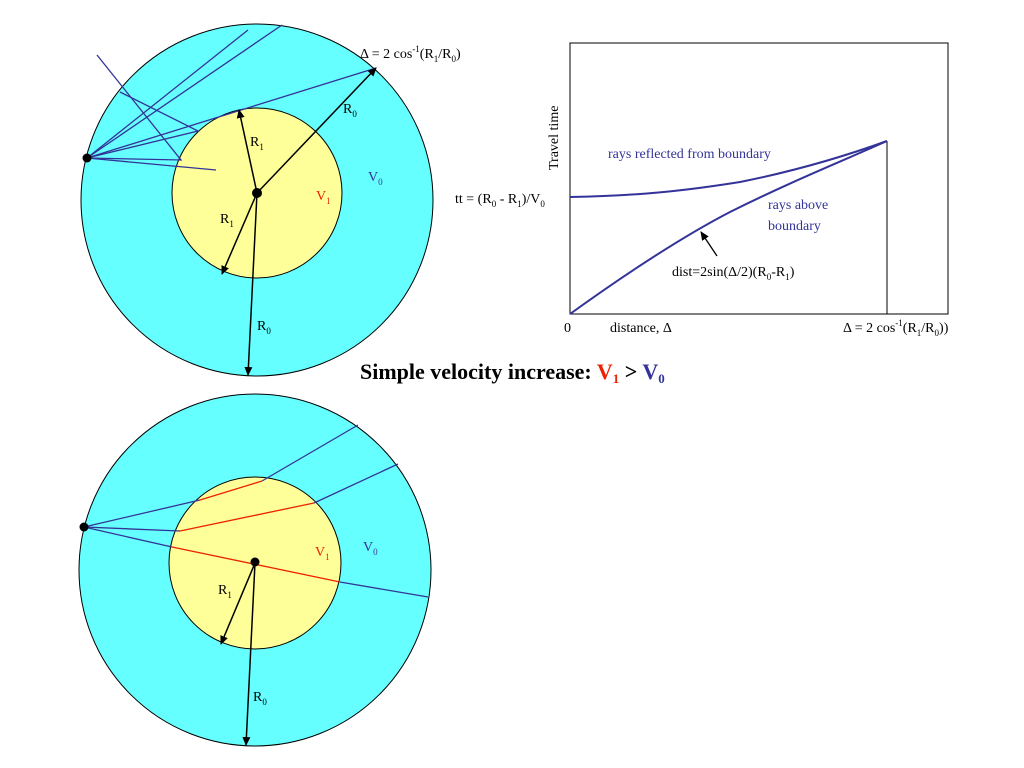 This screenshot has height=768, width=1024. I want to click on top-r0-label-lower: R0, so click(264, 327).